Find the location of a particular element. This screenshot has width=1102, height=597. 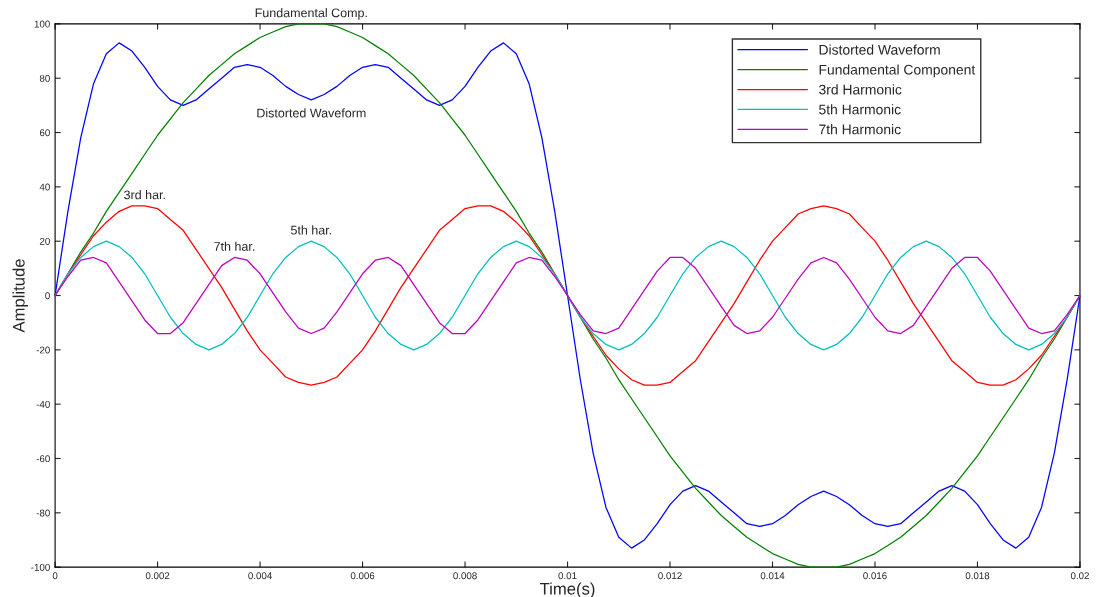

y-tick-label: 80 is located at coordinates (44, 78).